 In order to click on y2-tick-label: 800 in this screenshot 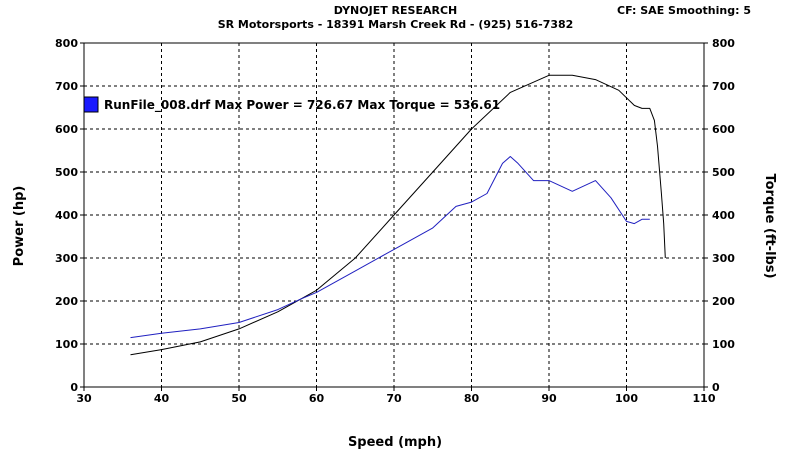, I will do `click(723, 43)`.